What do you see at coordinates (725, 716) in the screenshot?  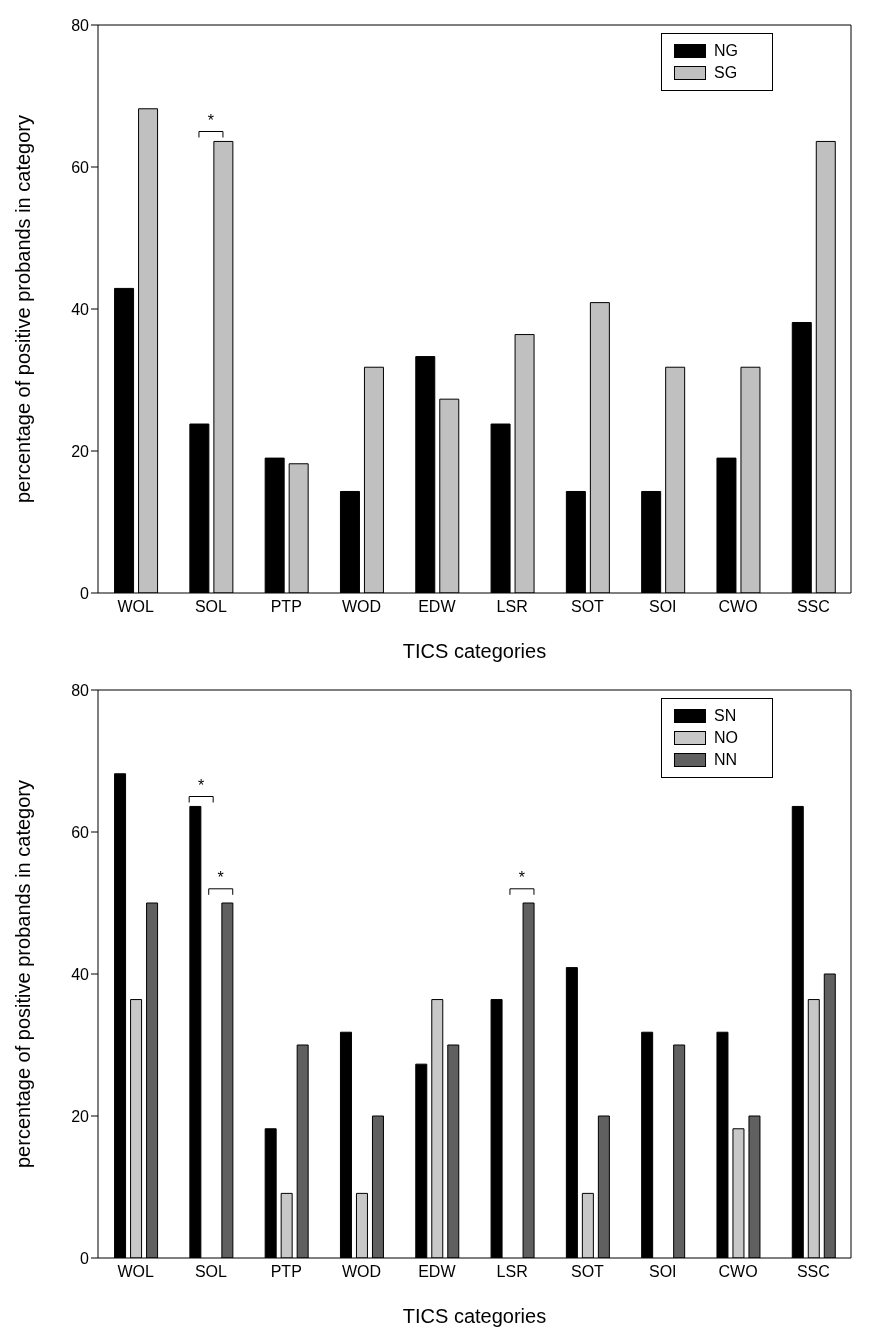 I see `legend-label: SN` at bounding box center [725, 716].